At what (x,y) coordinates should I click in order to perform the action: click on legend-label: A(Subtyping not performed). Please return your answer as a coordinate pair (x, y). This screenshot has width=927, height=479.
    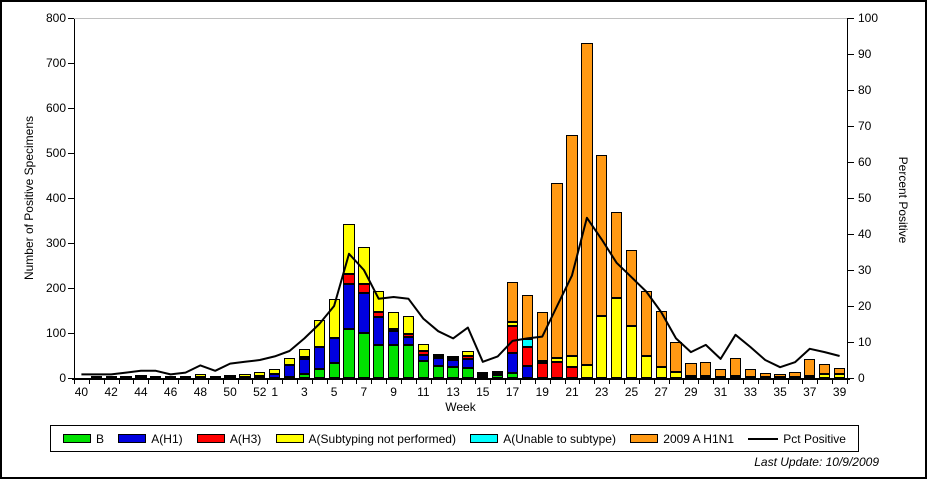
    Looking at the image, I should click on (382, 438).